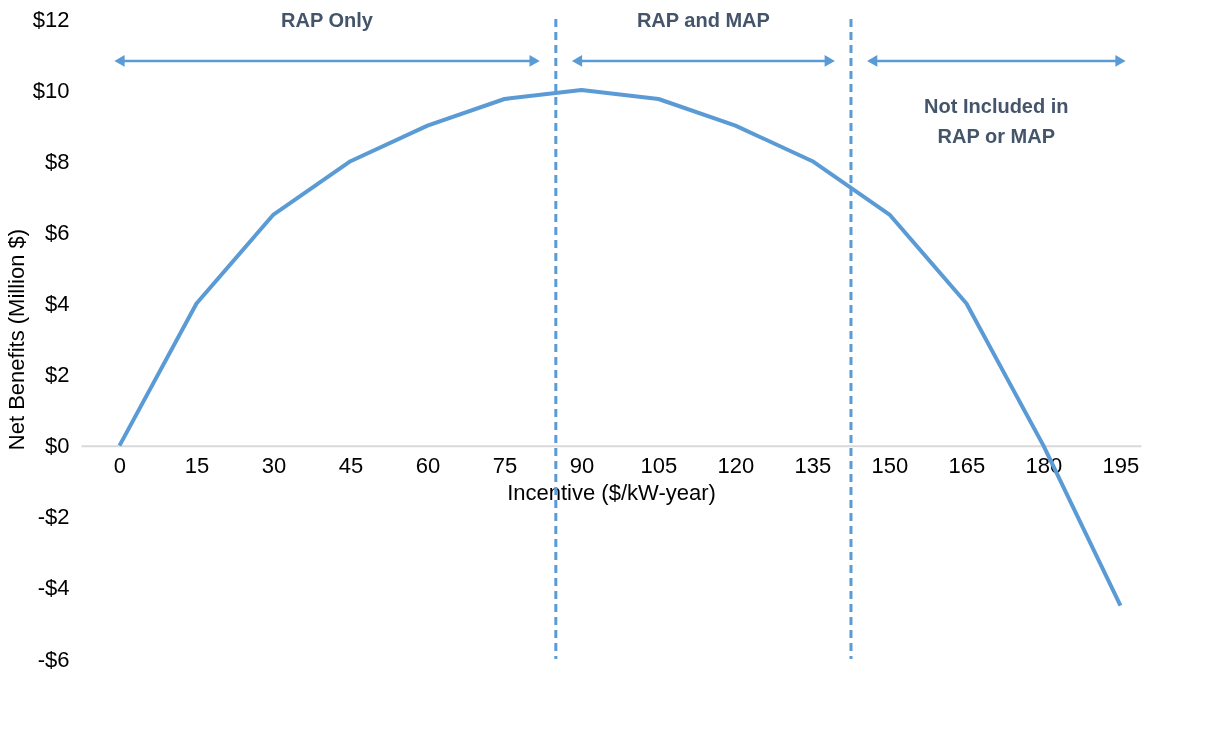 This screenshot has width=1224, height=753. I want to click on x-axis-title: Incentive ($/kW-year), so click(611, 493).